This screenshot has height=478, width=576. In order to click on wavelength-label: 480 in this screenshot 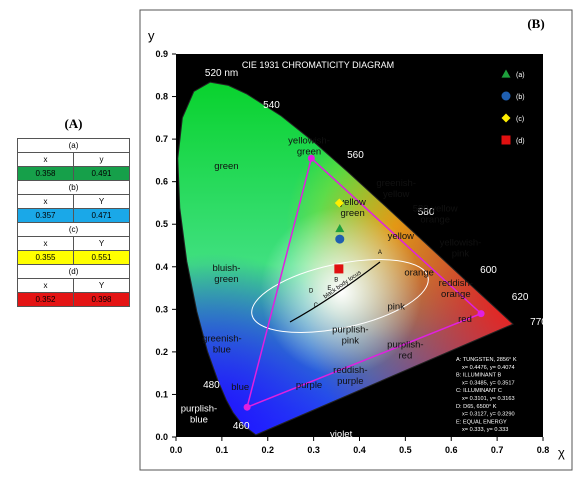, I will do `click(211, 385)`.